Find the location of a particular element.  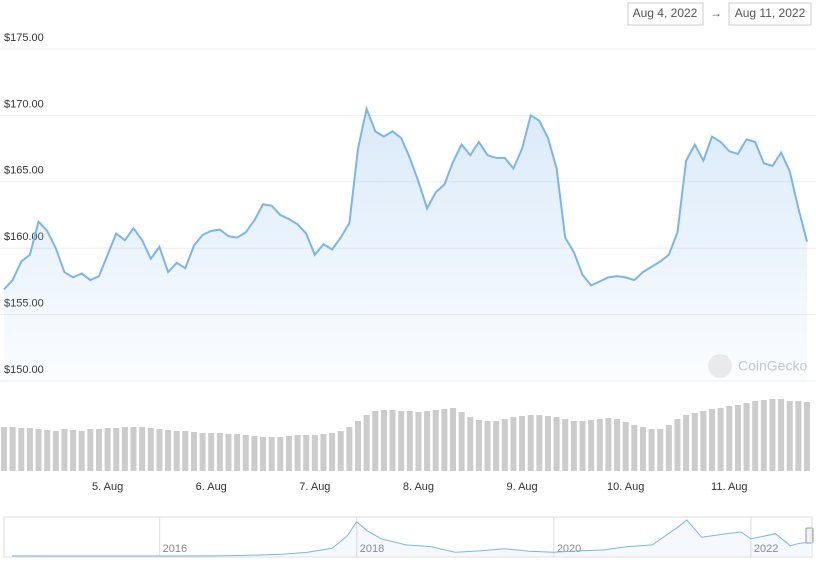

navigator-tick-label: 2016 is located at coordinates (175, 549).